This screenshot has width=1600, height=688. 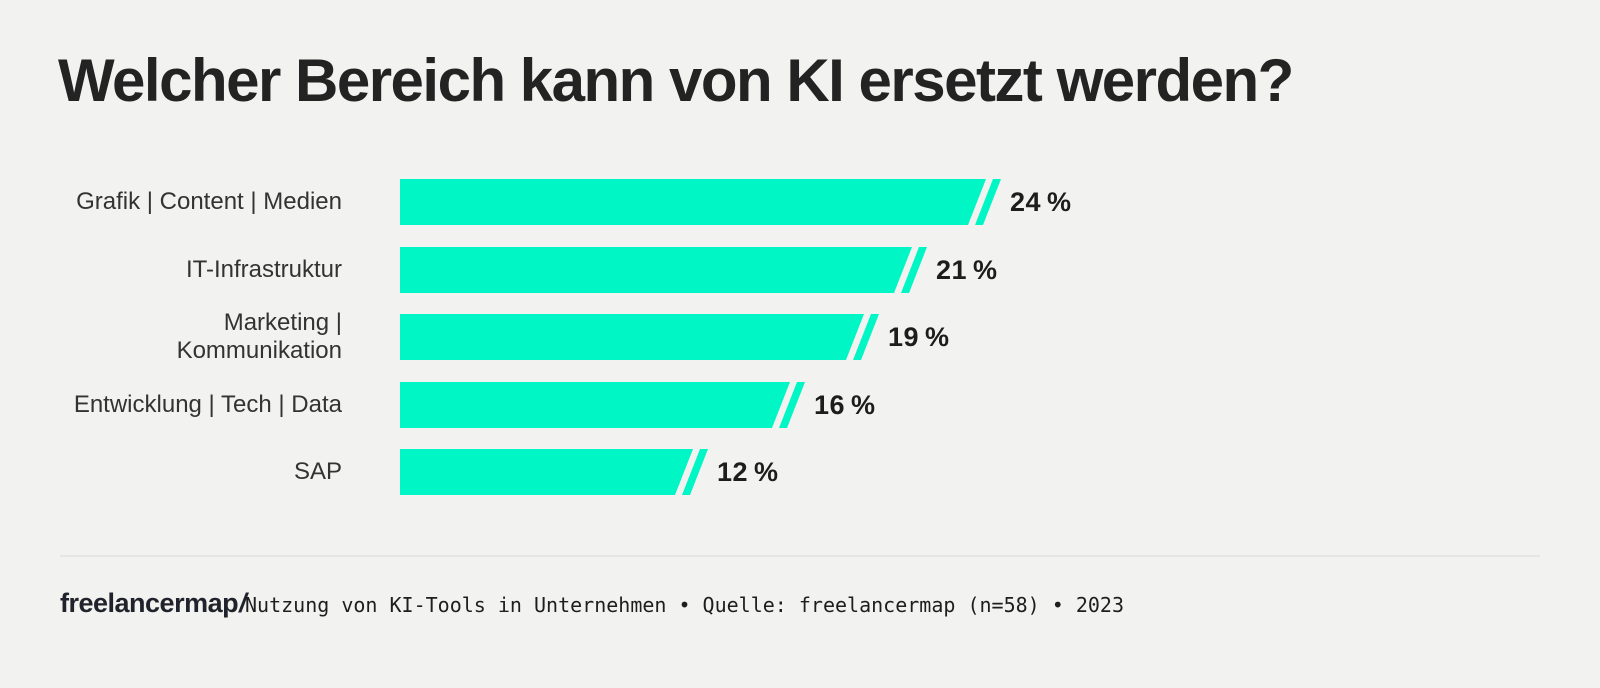 I want to click on chart-row: Marketing | Kommunikation 19 %, so click(x=800, y=336).